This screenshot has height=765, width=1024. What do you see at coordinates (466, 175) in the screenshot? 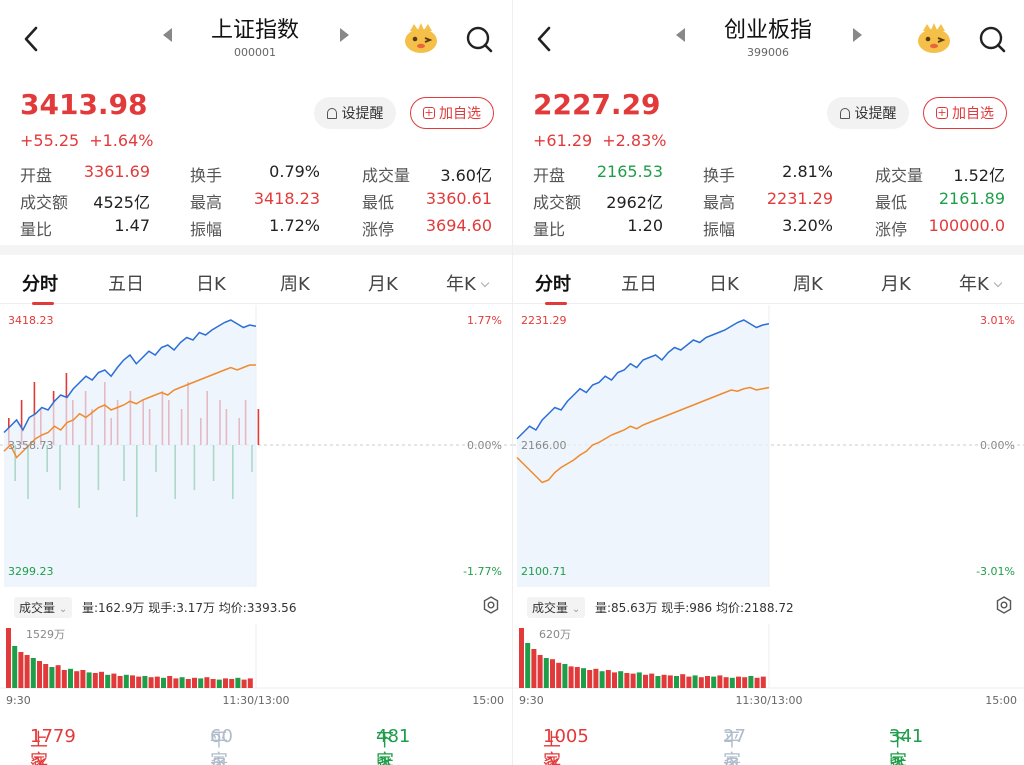
I see `stat-value: 3.60亿` at bounding box center [466, 175].